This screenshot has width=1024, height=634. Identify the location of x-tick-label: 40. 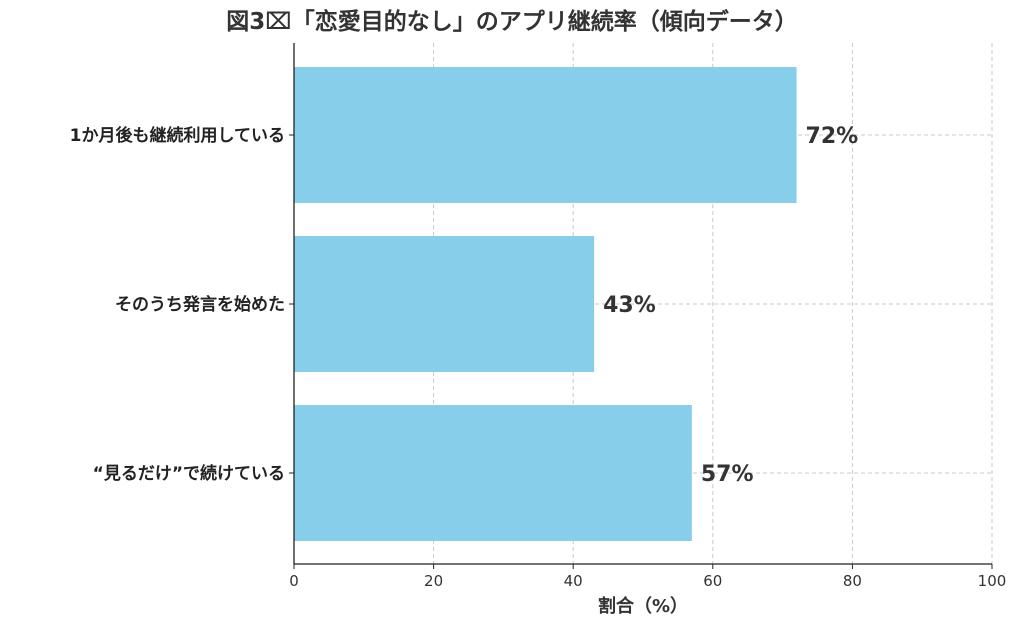
(573, 581).